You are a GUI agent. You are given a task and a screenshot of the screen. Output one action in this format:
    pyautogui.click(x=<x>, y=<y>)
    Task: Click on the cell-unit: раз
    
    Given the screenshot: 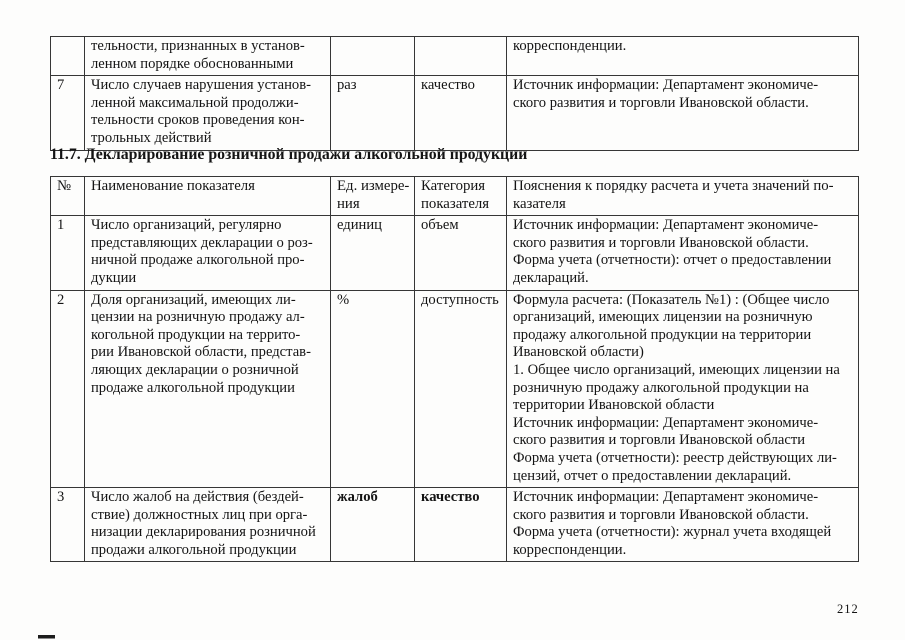 What is the action you would take?
    pyautogui.click(x=372, y=113)
    